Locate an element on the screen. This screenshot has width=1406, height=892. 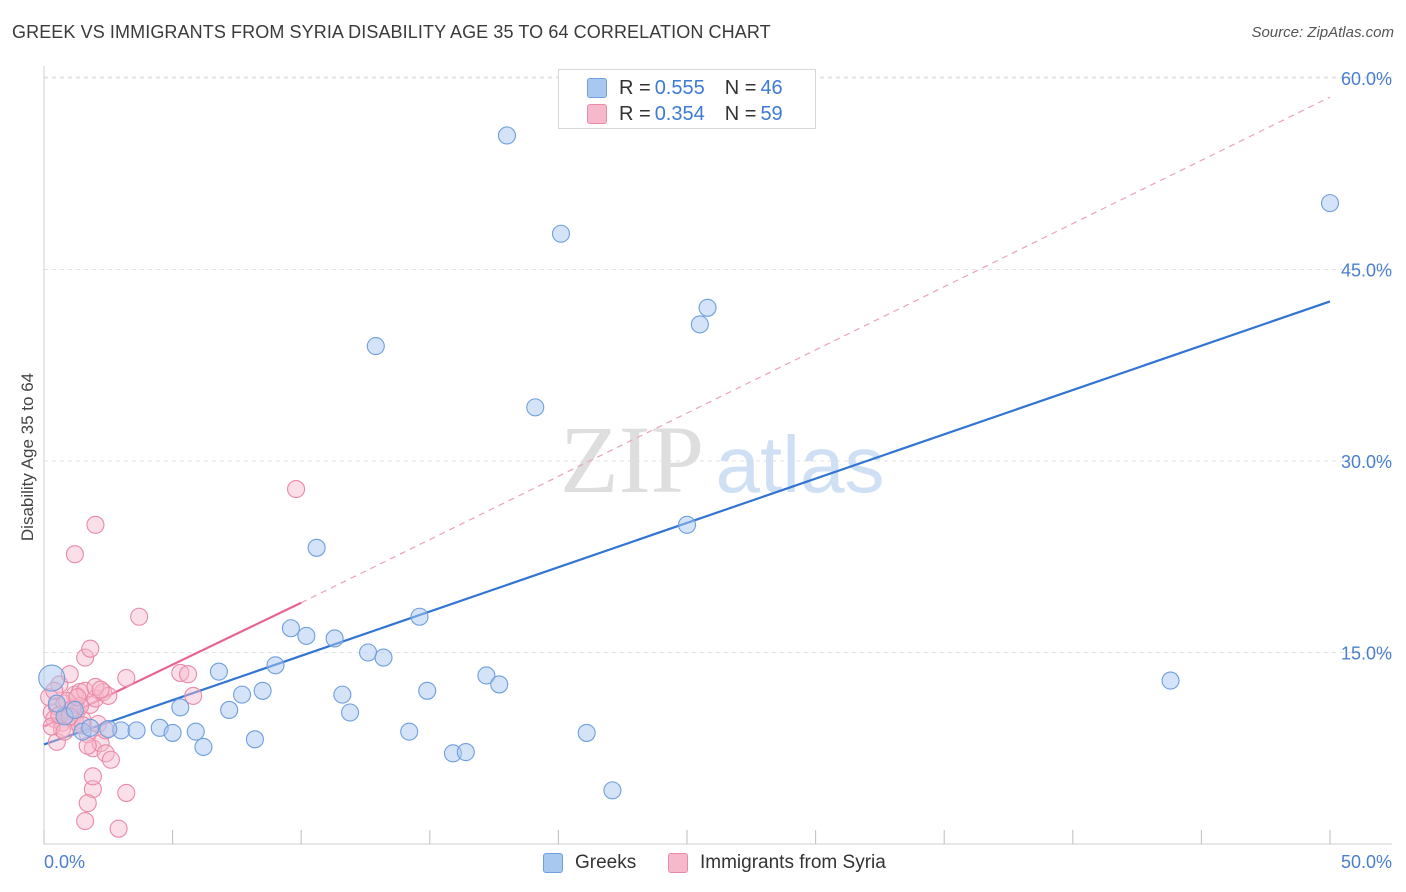
x-tick-label-max: 50.0% is located at coordinates (1366, 862).